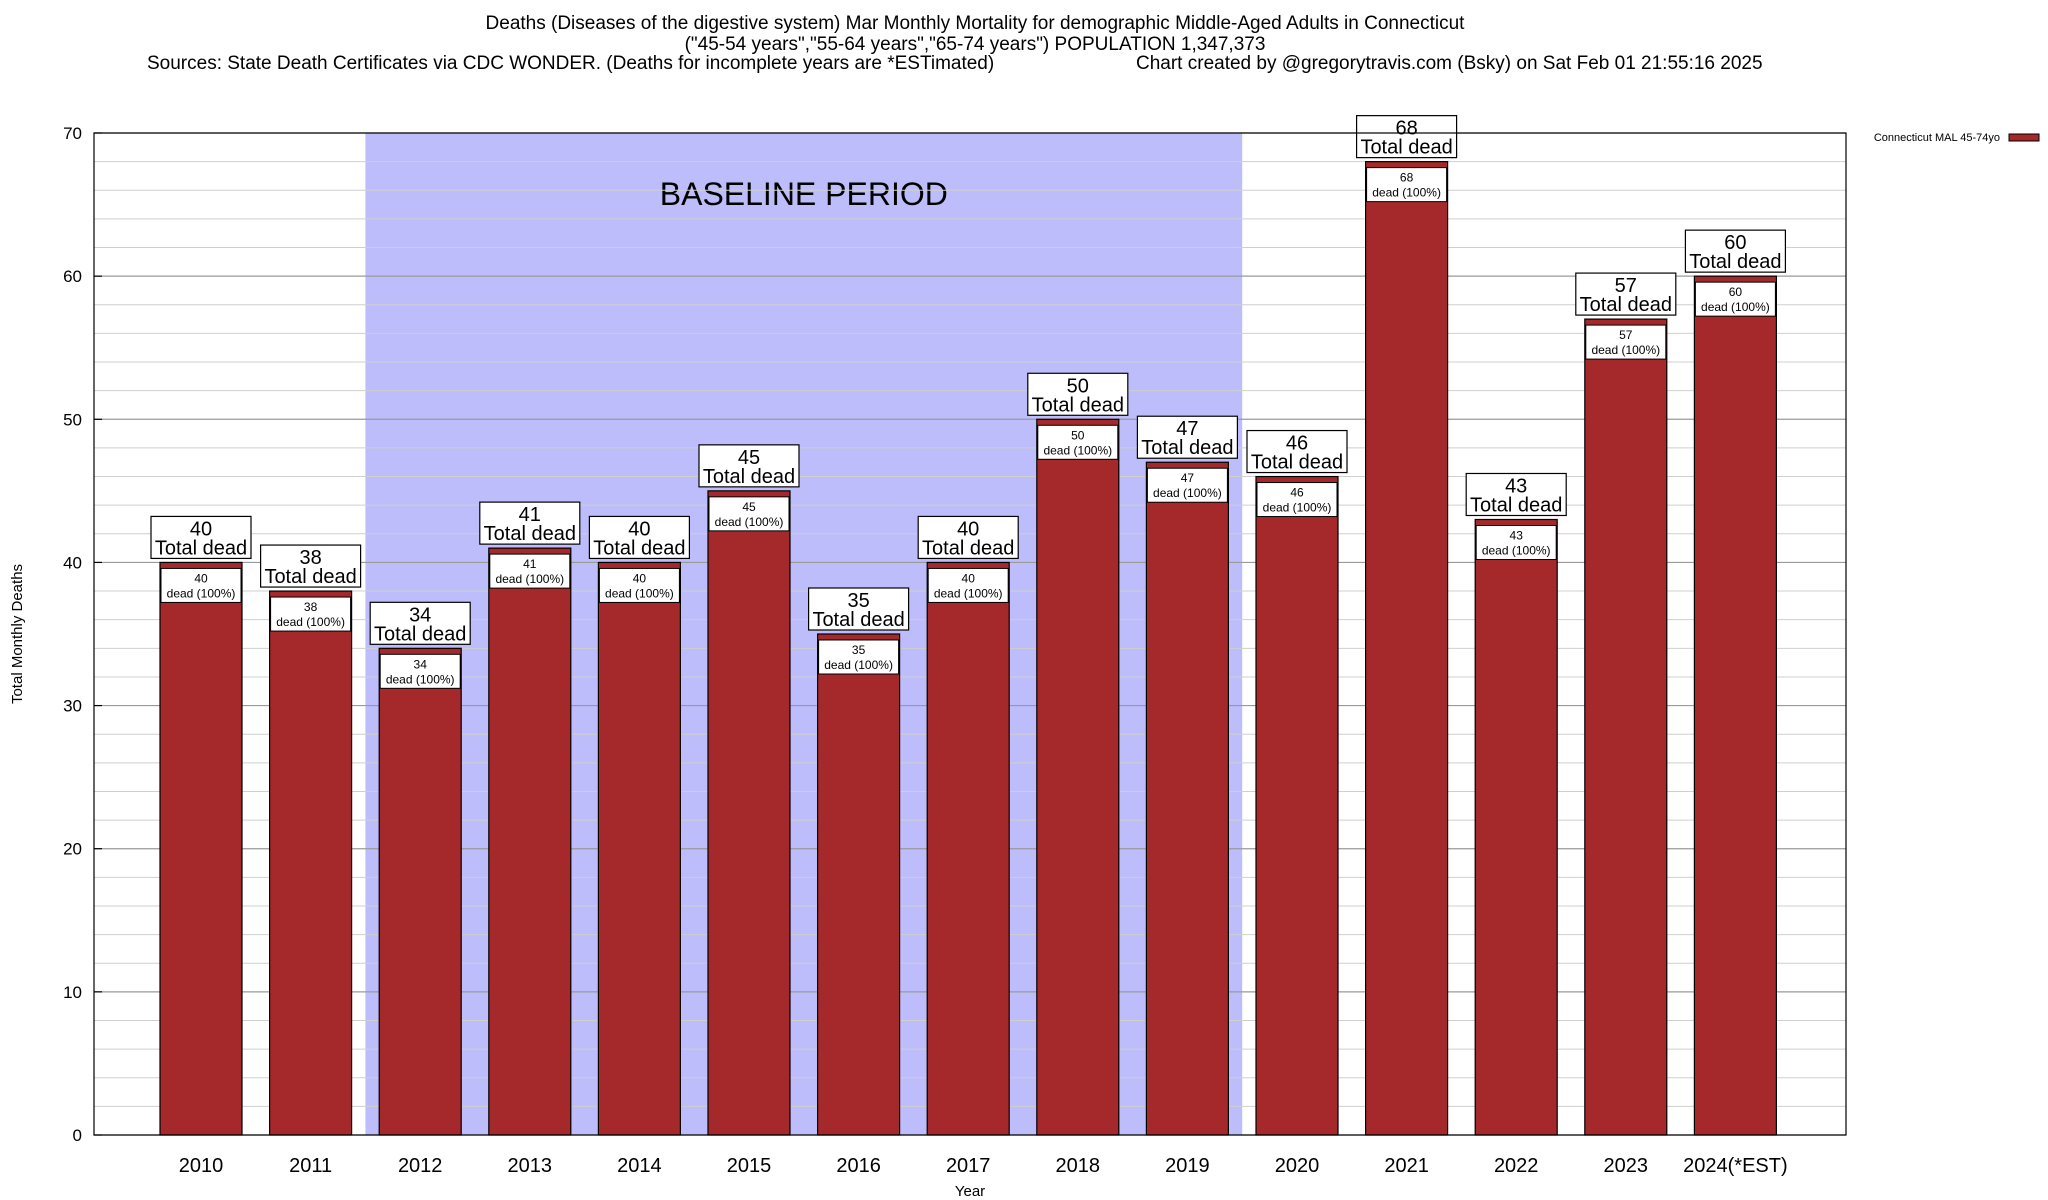 The height and width of the screenshot is (1200, 2048). What do you see at coordinates (639, 1166) in the screenshot?
I see `x-tick-label: 2014` at bounding box center [639, 1166].